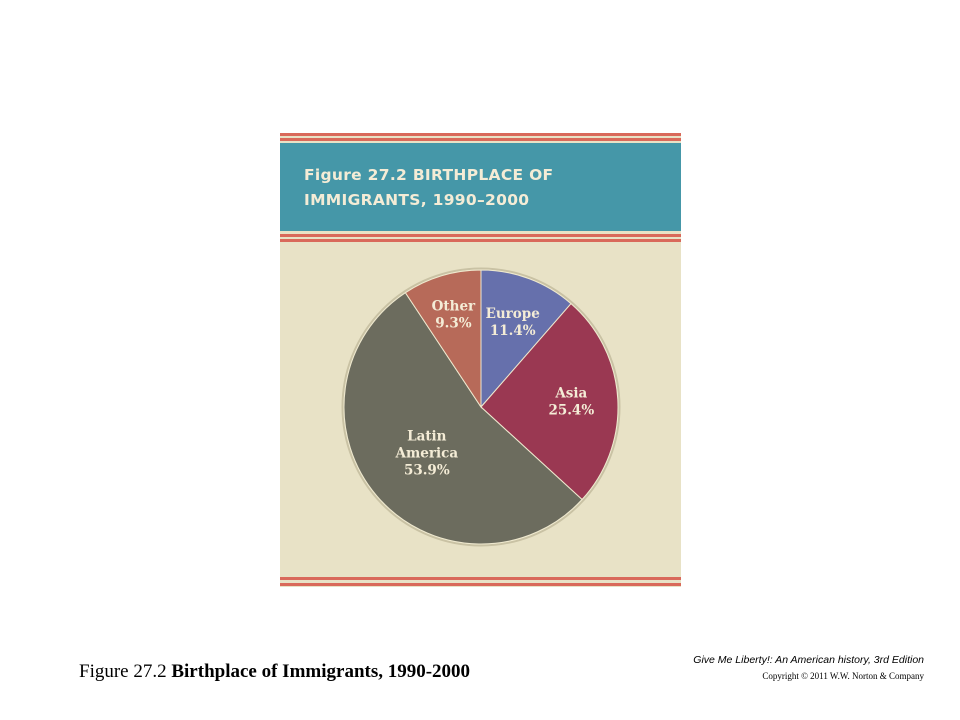  I want to click on top-stripe, so click(480, 134).